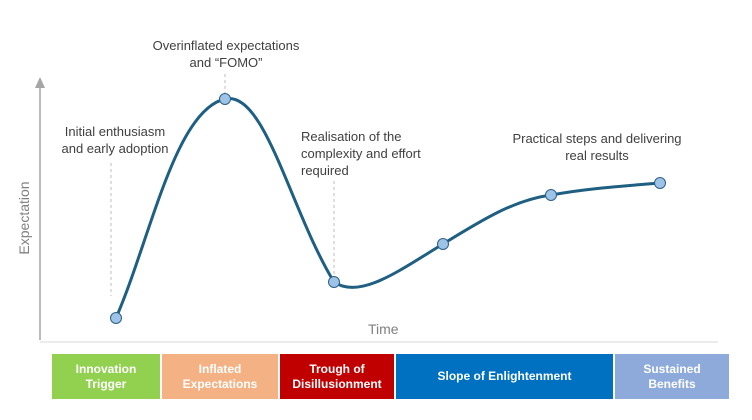 This screenshot has height=420, width=752. I want to click on phase-sustained-benefits: Sustained Benefits, so click(672, 376).